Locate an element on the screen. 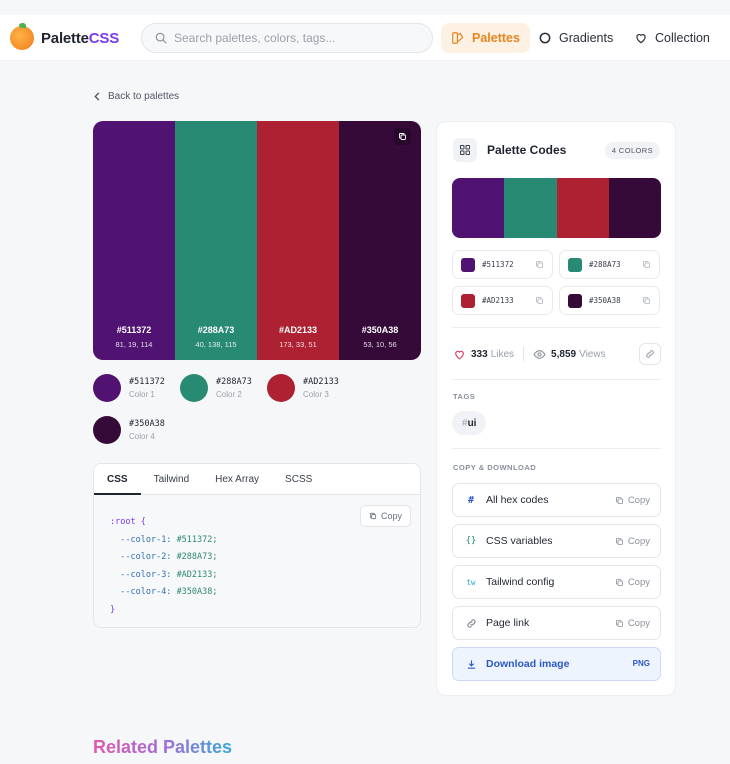  code-value: #288A73; is located at coordinates (197, 557).